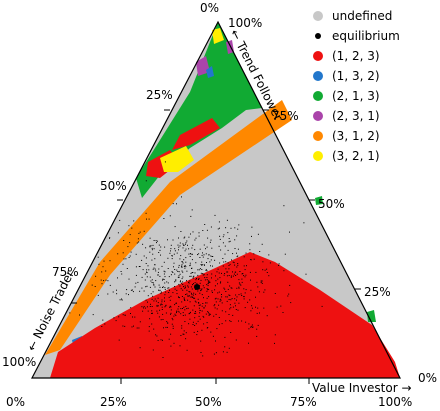 Image resolution: width=440 pixels, height=411 pixels. Describe the element at coordinates (356, 76) in the screenshot. I see `legend-label-3: (1, 3, 2)` at that location.